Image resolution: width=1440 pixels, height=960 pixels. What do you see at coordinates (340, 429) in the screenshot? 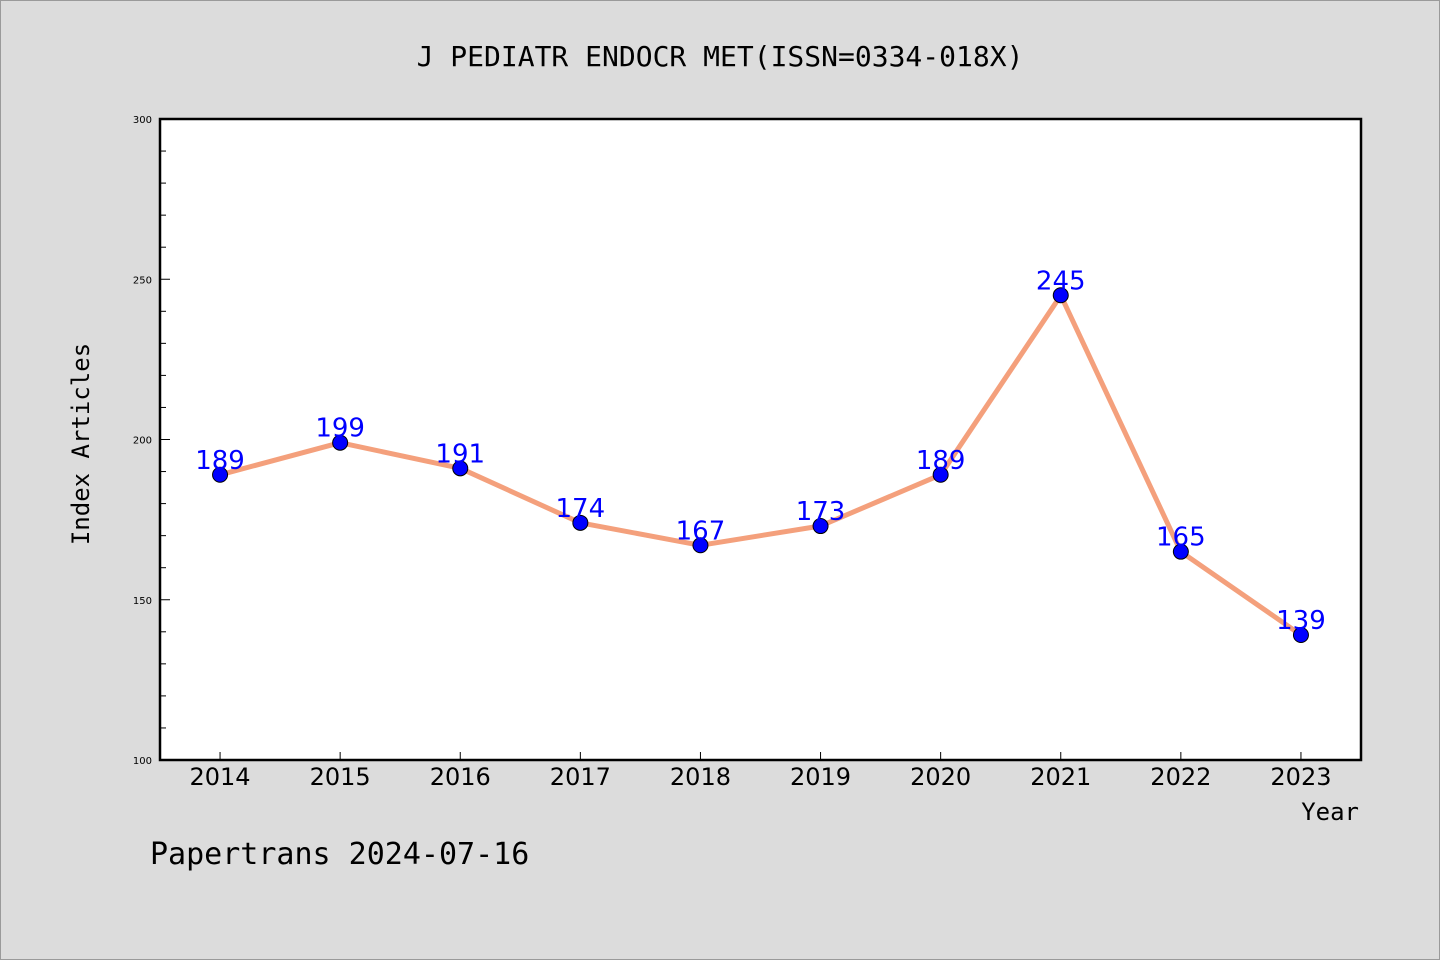
I see `data-label-2015: 199` at bounding box center [340, 429].